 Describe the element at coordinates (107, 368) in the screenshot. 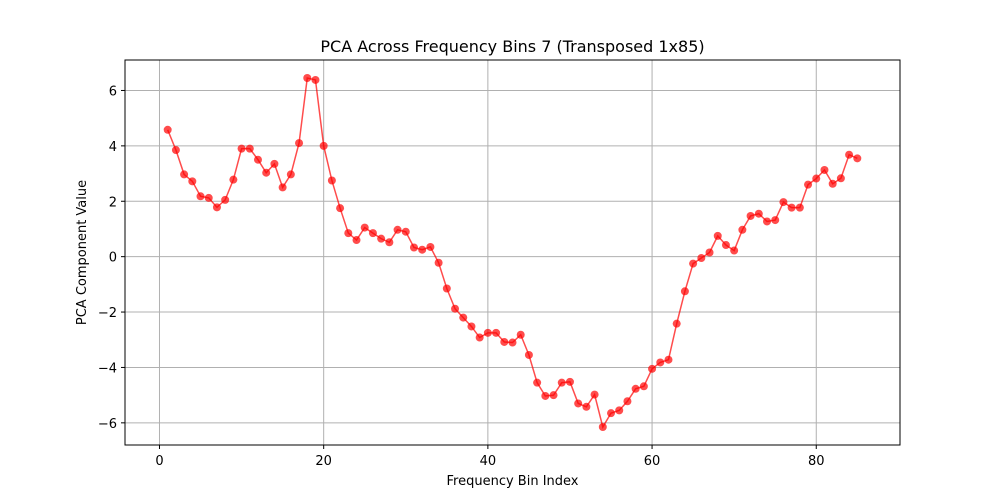

I see `y-tick-label: −4` at that location.